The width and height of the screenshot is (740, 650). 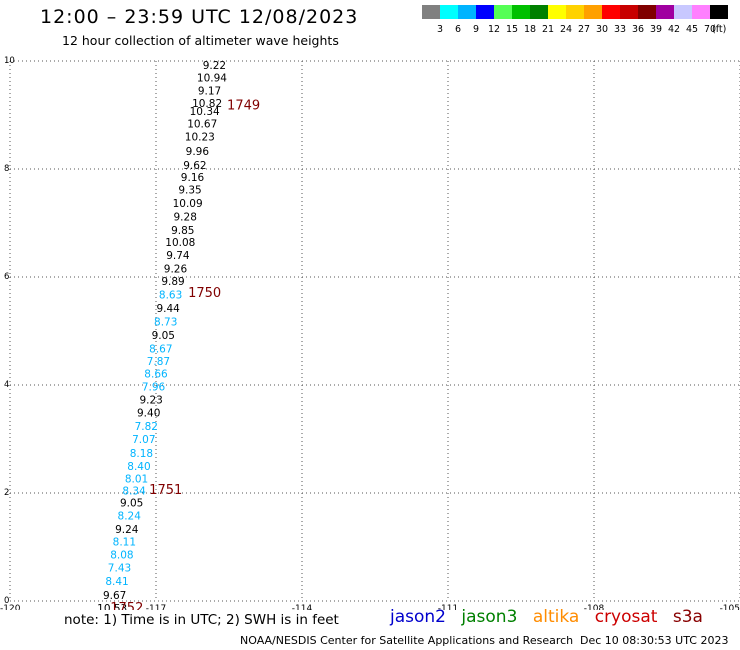 I want to click on wave-height-label: 9.24, so click(x=127, y=530).